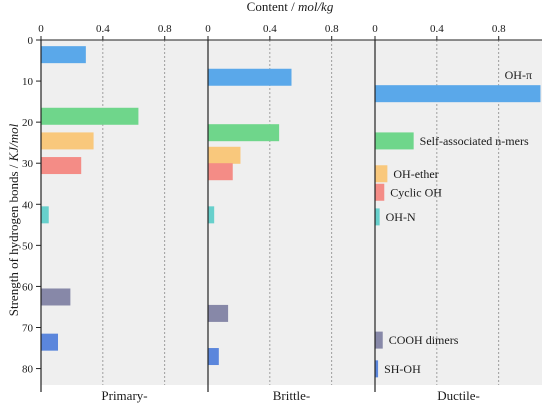 The height and width of the screenshot is (414, 550). Describe the element at coordinates (28, 164) in the screenshot. I see `y-tick-label: 30` at that location.